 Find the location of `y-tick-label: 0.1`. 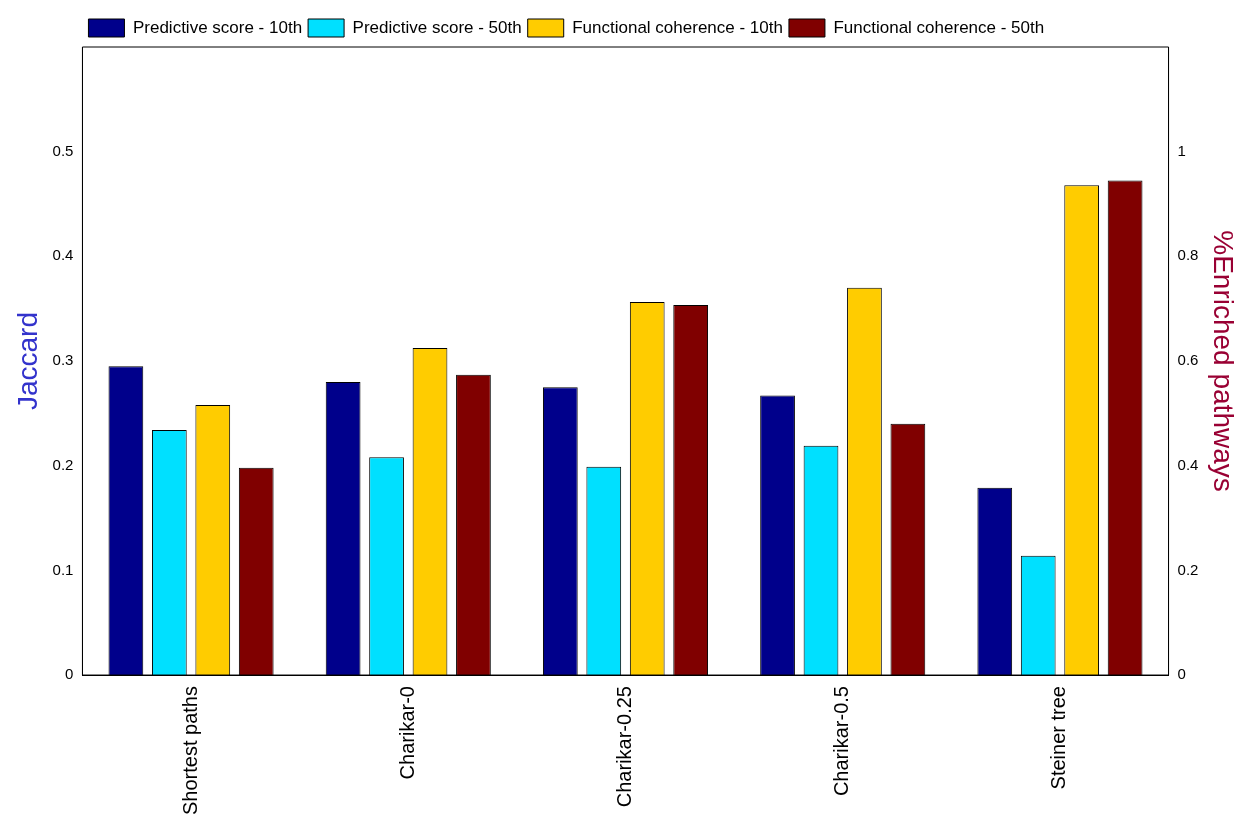

y-tick-label: 0.1 is located at coordinates (63, 569).